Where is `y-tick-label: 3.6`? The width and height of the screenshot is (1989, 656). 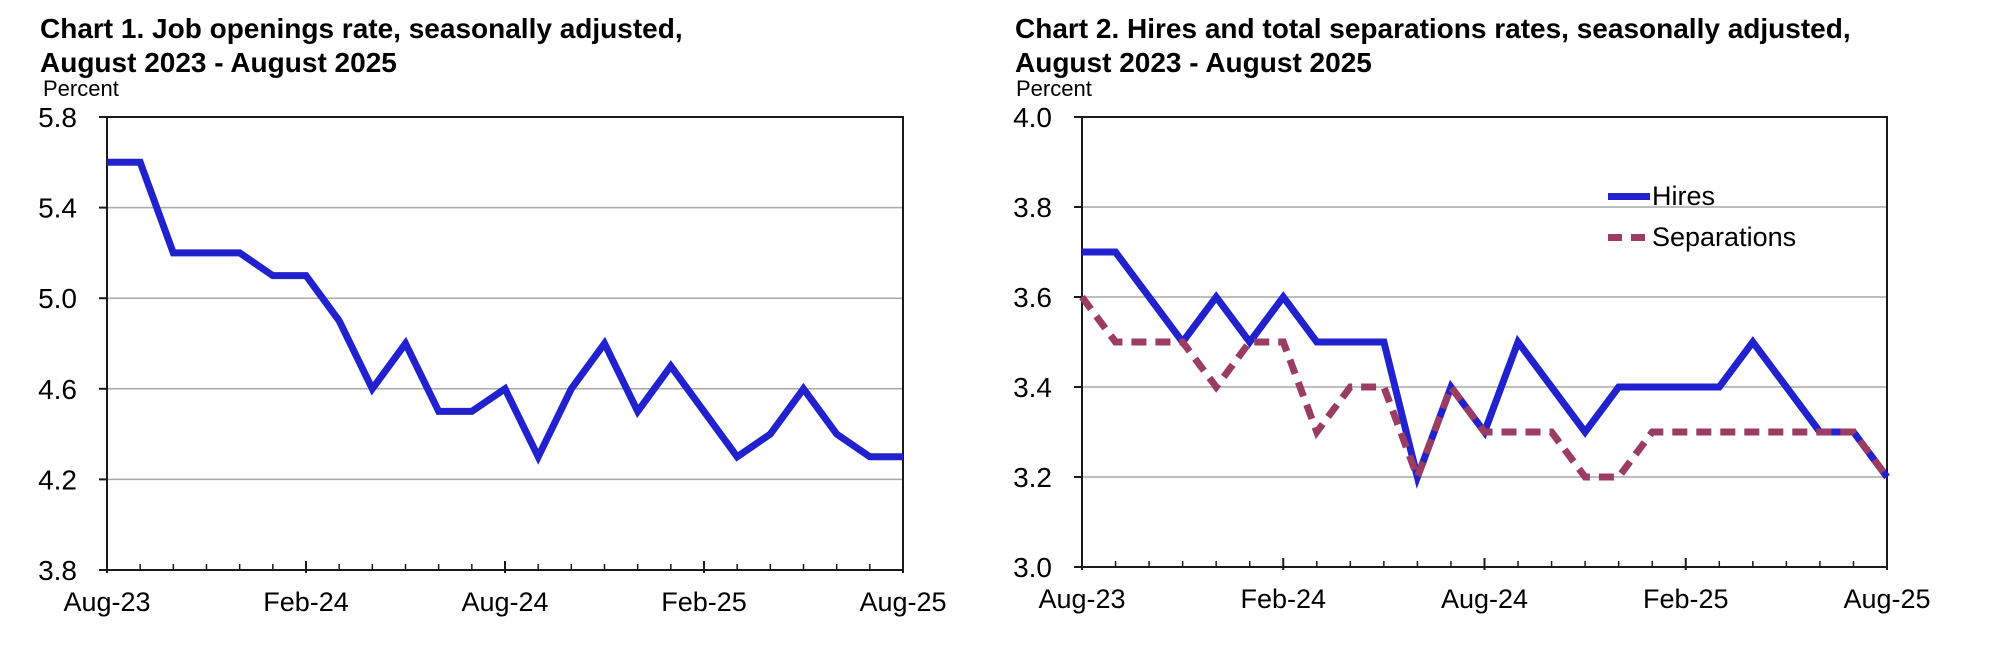 y-tick-label: 3.6 is located at coordinates (1032, 297).